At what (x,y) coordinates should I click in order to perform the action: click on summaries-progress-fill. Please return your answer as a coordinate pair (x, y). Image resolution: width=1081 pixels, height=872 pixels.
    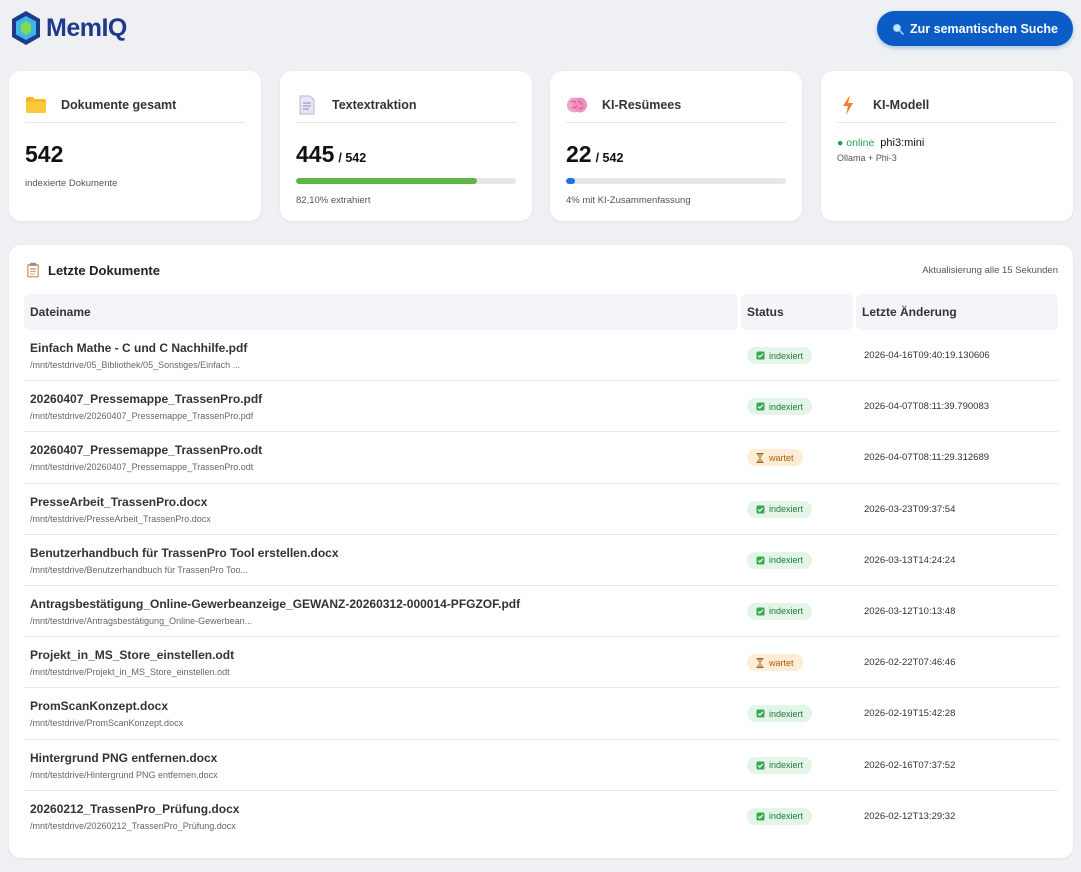
    Looking at the image, I should click on (570, 181).